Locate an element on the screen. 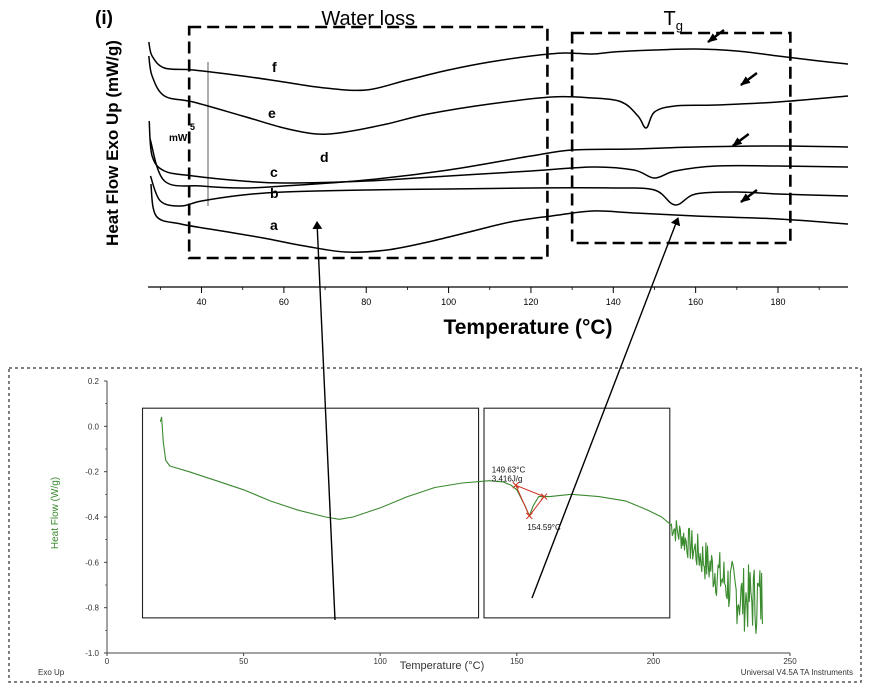 This screenshot has height=686, width=870. bottom-y-tick-label: -0.6 is located at coordinates (92, 562).